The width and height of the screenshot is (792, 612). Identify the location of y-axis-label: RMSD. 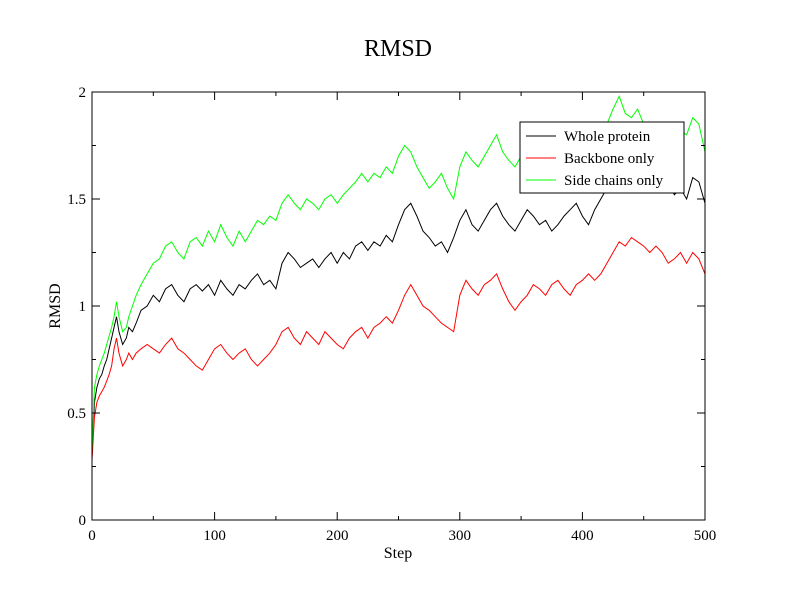
(55, 305).